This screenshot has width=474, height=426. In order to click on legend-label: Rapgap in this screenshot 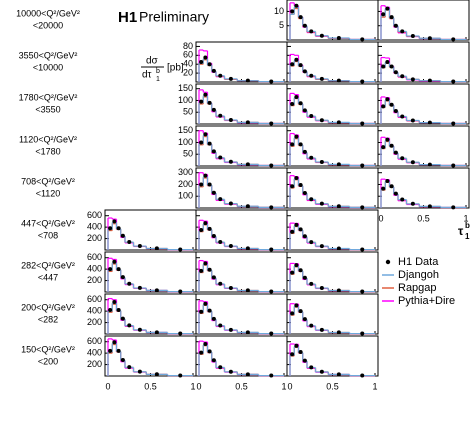, I will do `click(417, 288)`.